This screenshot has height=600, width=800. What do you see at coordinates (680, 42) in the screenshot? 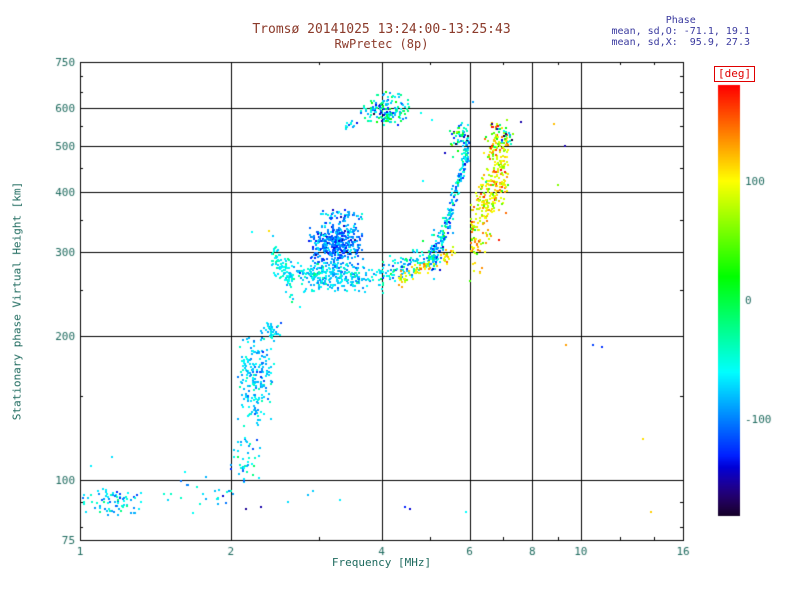
I see `phase-stats-x-line: mean, sd,X: 95.9, 27.3` at bounding box center [680, 42].